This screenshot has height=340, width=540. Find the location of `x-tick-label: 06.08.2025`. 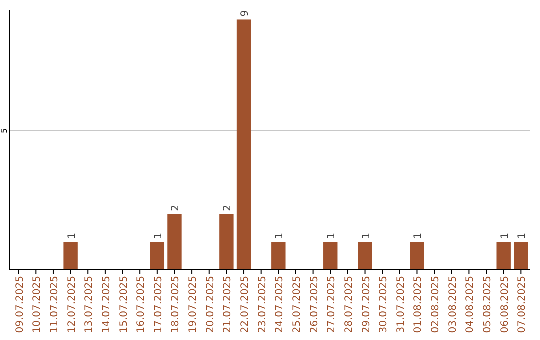

x-tick-label: 06.08.2025 is located at coordinates (505, 305).